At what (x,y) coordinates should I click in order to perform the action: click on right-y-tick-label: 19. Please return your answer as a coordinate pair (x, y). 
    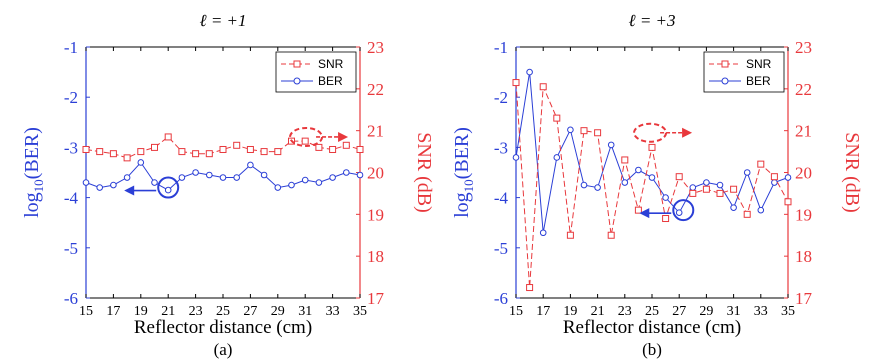
    Looking at the image, I should click on (375, 214).